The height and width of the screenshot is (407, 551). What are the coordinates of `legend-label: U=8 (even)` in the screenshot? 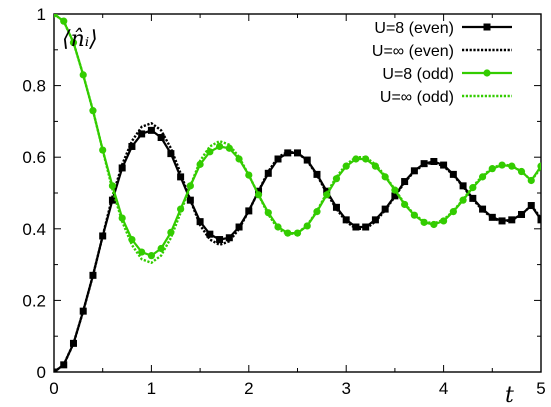 It's located at (414, 28).